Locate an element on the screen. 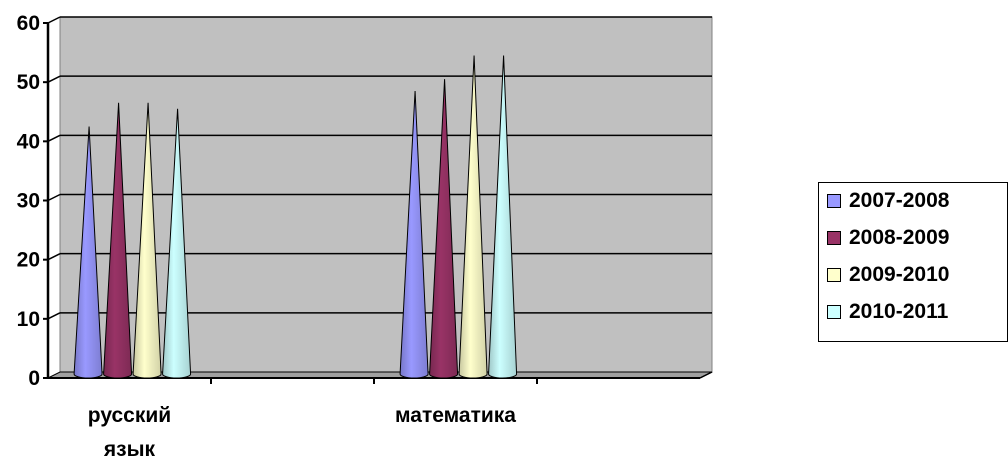 The width and height of the screenshot is (1008, 464). x-category-label: язык is located at coordinates (129, 449).